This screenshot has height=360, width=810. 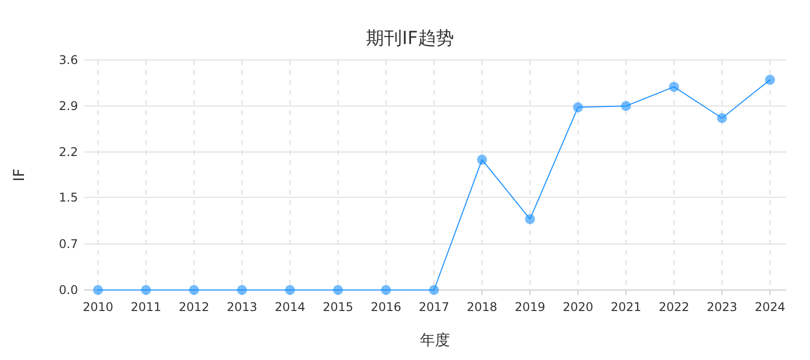 What do you see at coordinates (770, 307) in the screenshot?
I see `x-tick-label: 2024` at bounding box center [770, 307].